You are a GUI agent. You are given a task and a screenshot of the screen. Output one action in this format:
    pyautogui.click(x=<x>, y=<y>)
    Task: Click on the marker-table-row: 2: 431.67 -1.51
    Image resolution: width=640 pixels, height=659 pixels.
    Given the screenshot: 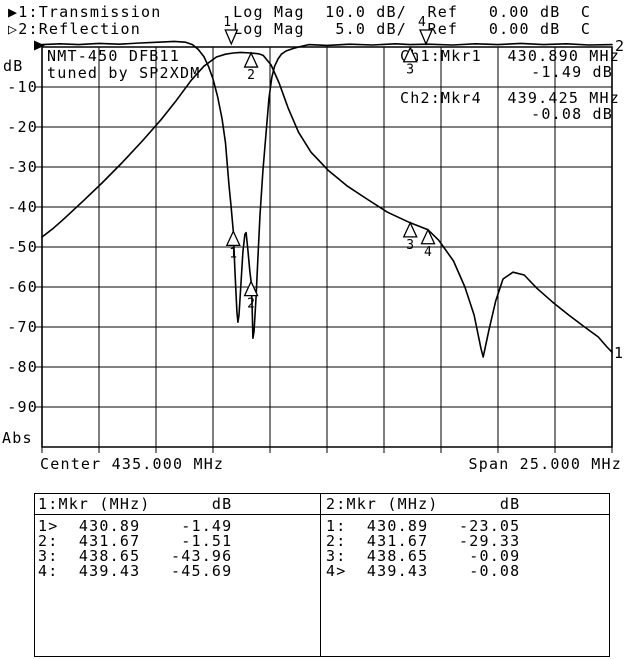 What is the action you would take?
    pyautogui.click(x=135, y=541)
    